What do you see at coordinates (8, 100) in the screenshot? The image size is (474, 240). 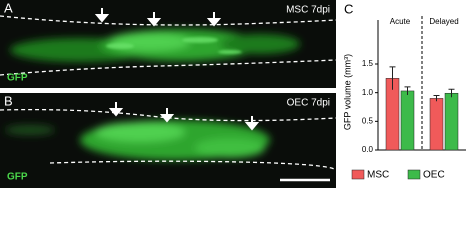 I see `panel-letter: B` at bounding box center [8, 100].